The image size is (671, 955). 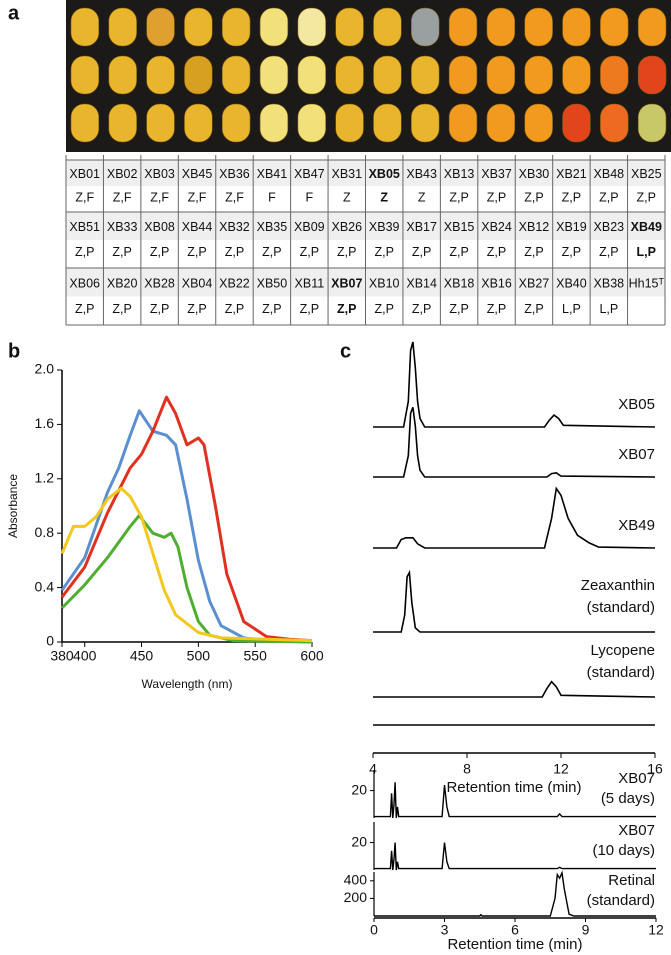 What do you see at coordinates (84, 283) in the screenshot?
I see `strain-id: XB06` at bounding box center [84, 283].